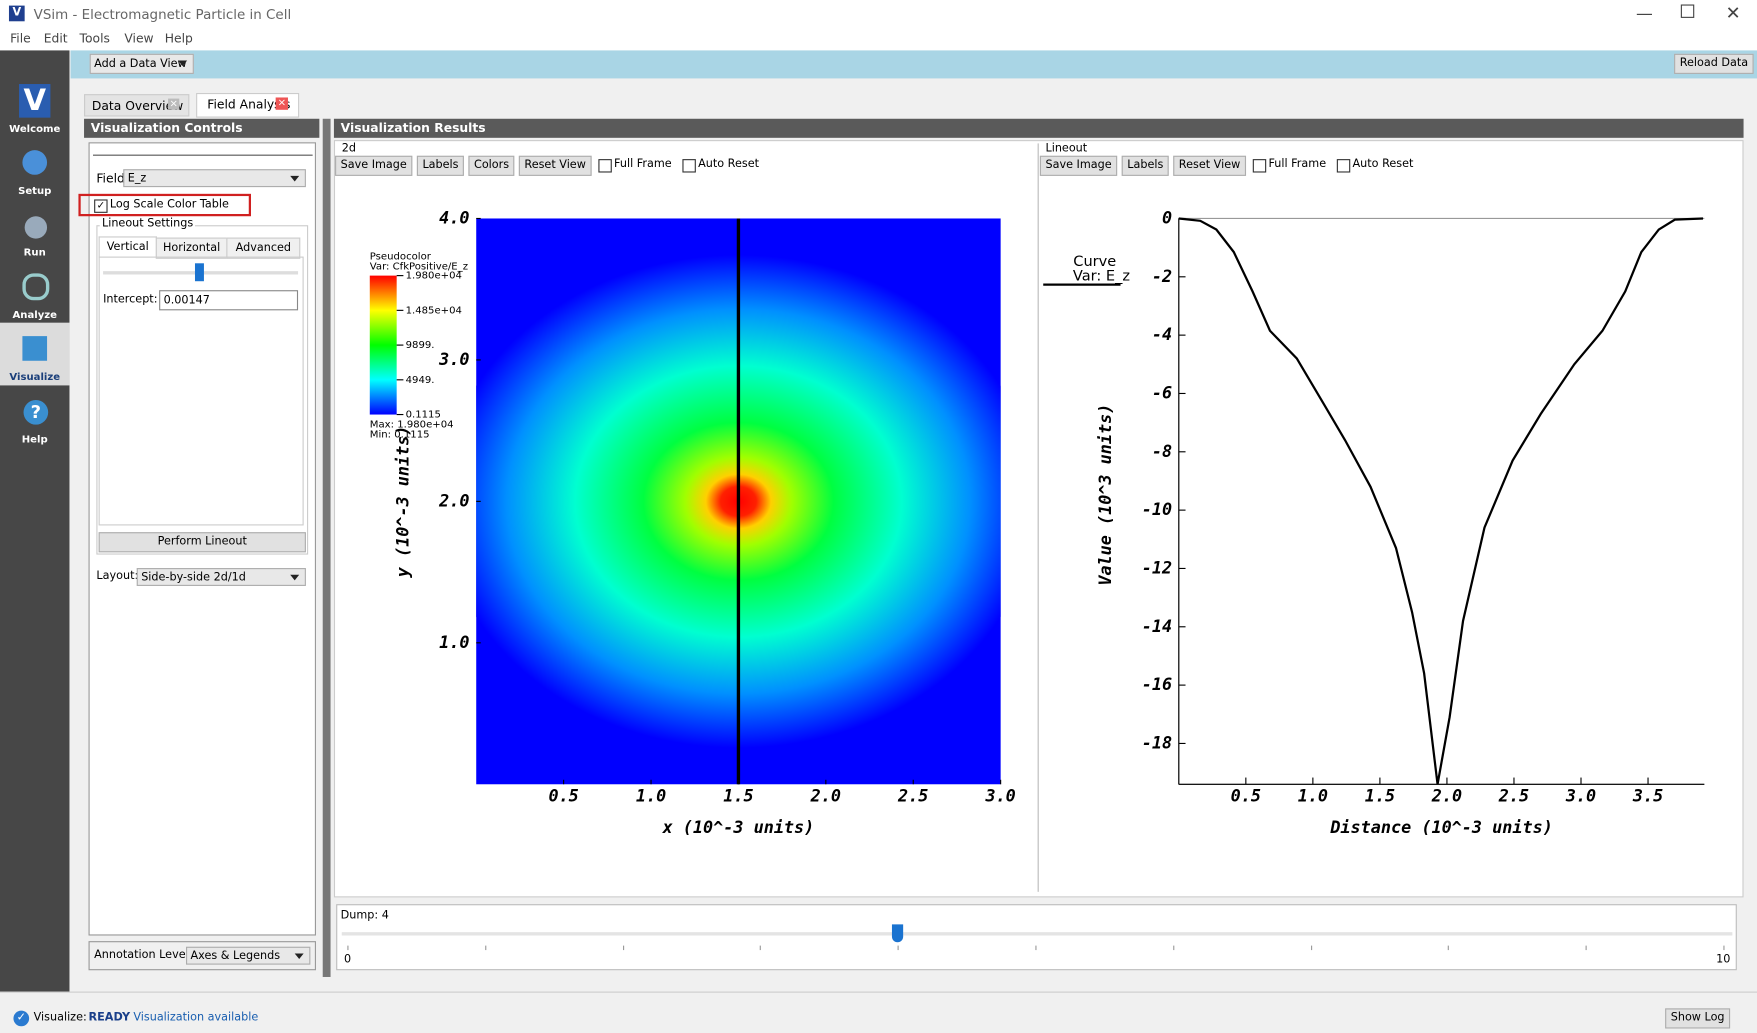 The width and height of the screenshot is (1757, 1033). What do you see at coordinates (401, 257) in the screenshot?
I see `legend-title: Pseudocolor` at bounding box center [401, 257].